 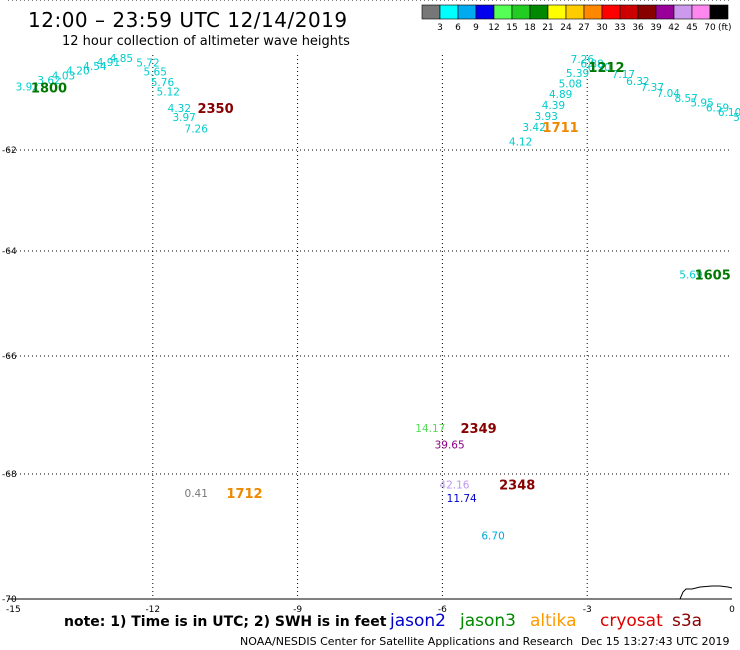 What do you see at coordinates (183, 118) in the screenshot?
I see `wave-height-label: 3.97` at bounding box center [183, 118].